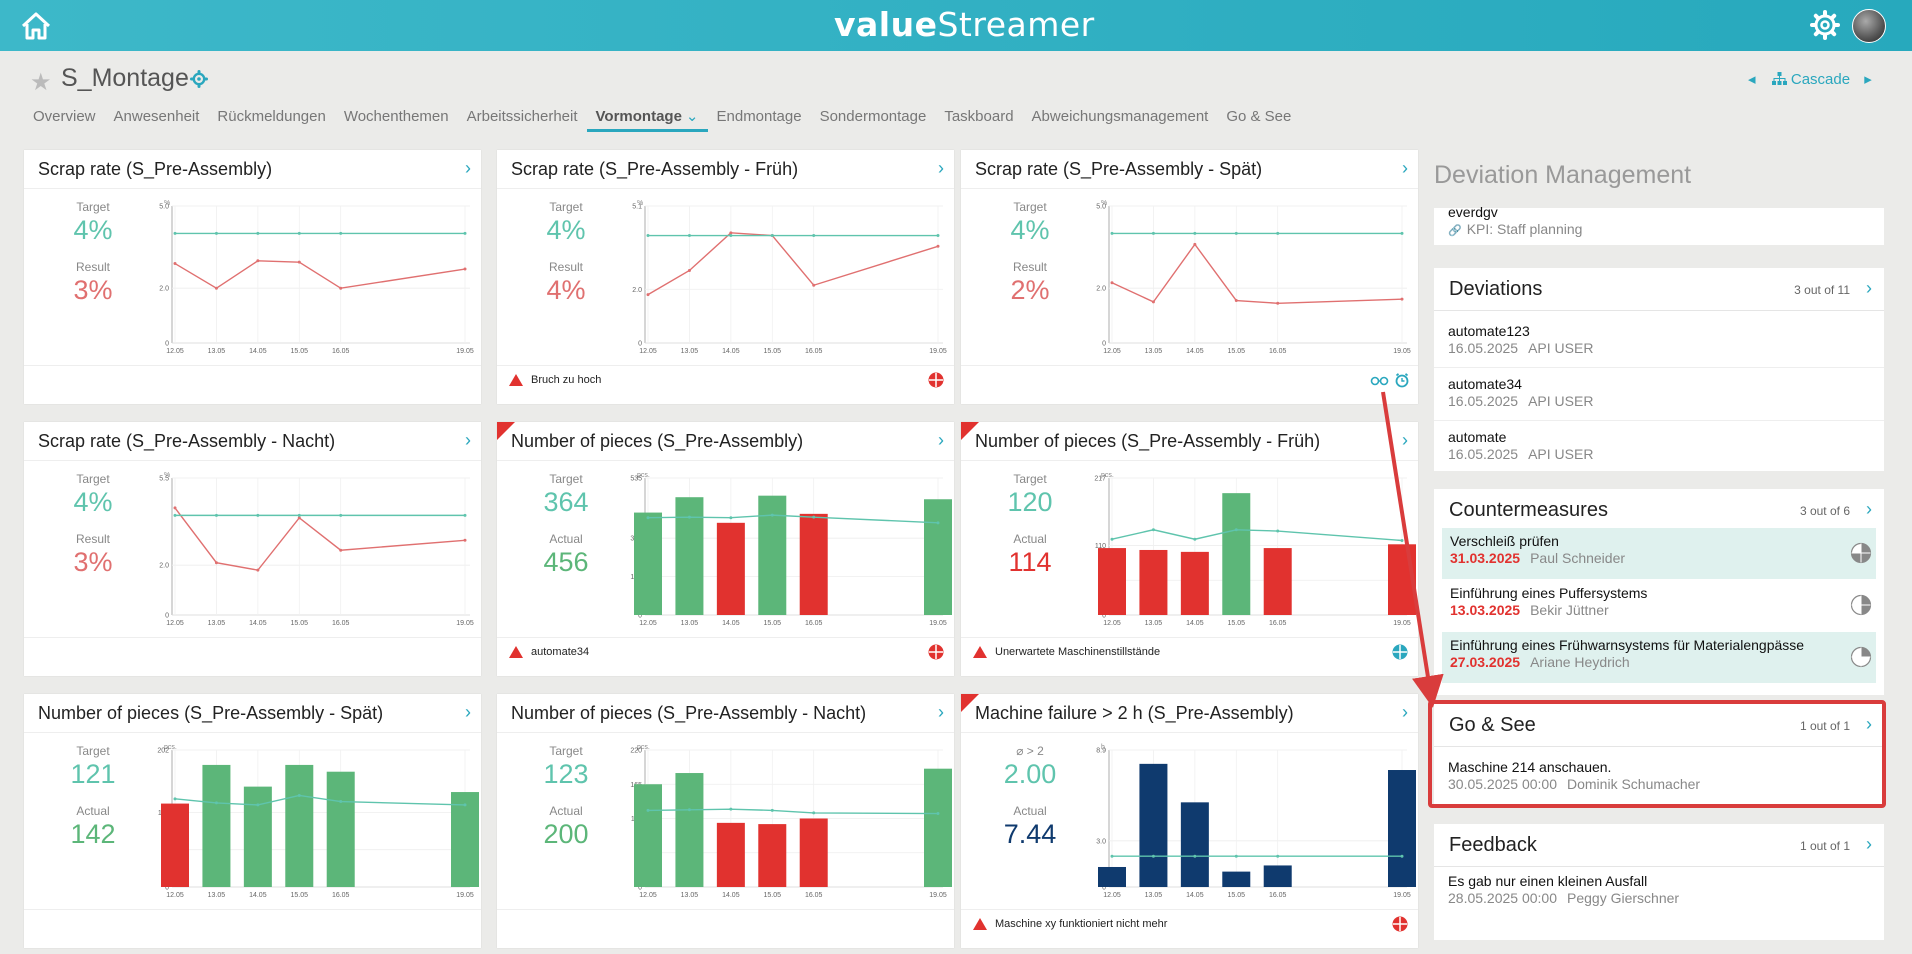 The image size is (1912, 954). What do you see at coordinates (759, 119) in the screenshot?
I see `tab-6: Endmontage` at bounding box center [759, 119].